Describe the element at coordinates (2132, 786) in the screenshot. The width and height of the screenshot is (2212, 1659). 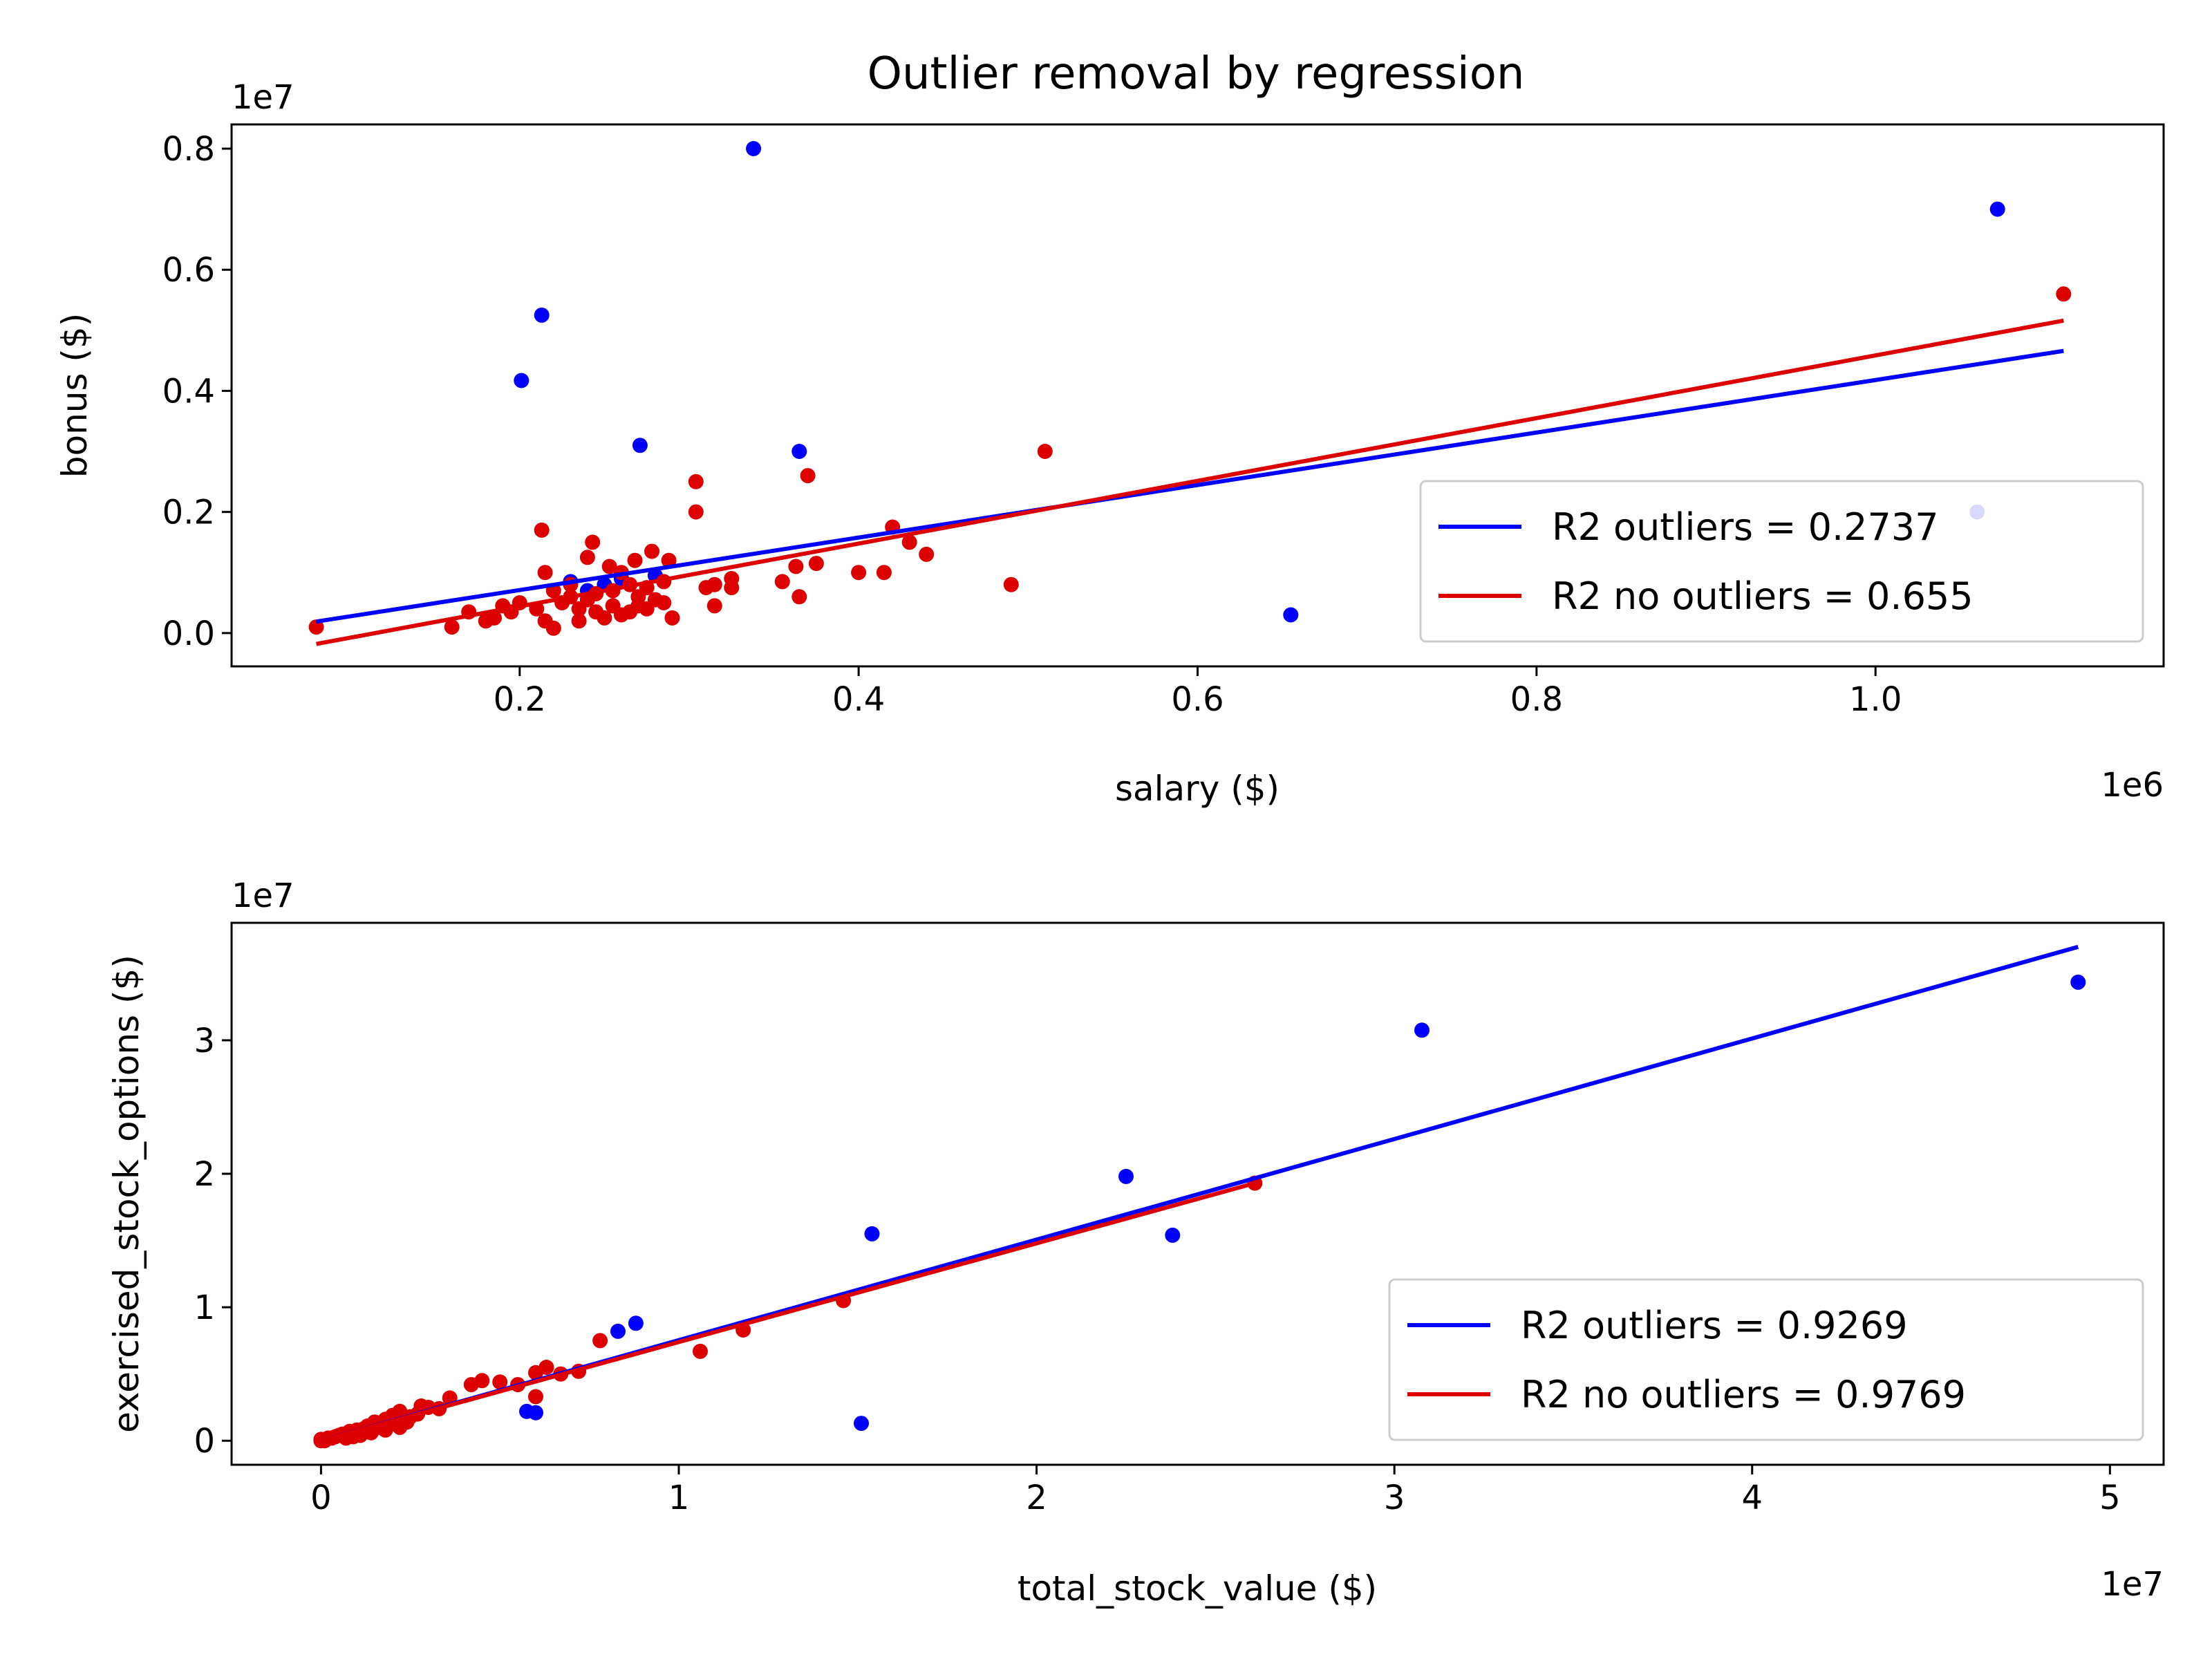
I see `top-x-offset-label: 1e6` at that location.